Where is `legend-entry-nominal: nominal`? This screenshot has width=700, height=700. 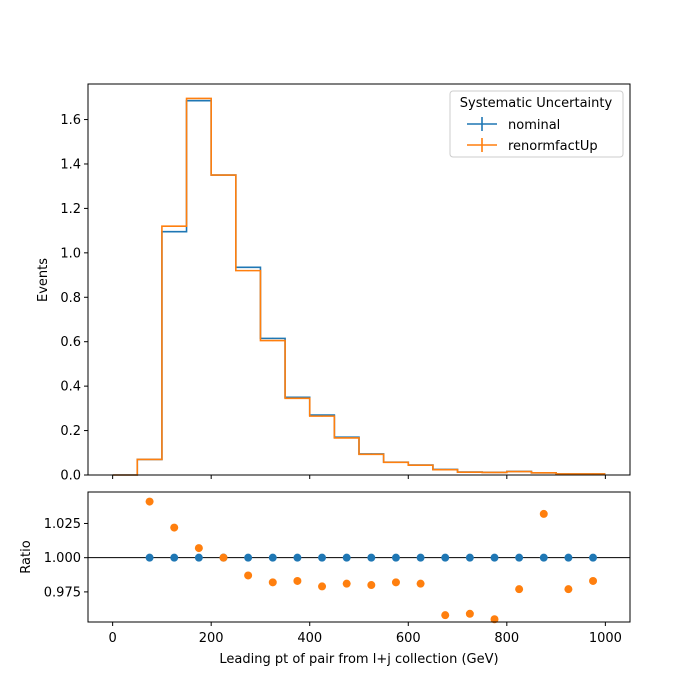
legend-entry-nominal: nominal is located at coordinates (513, 125).